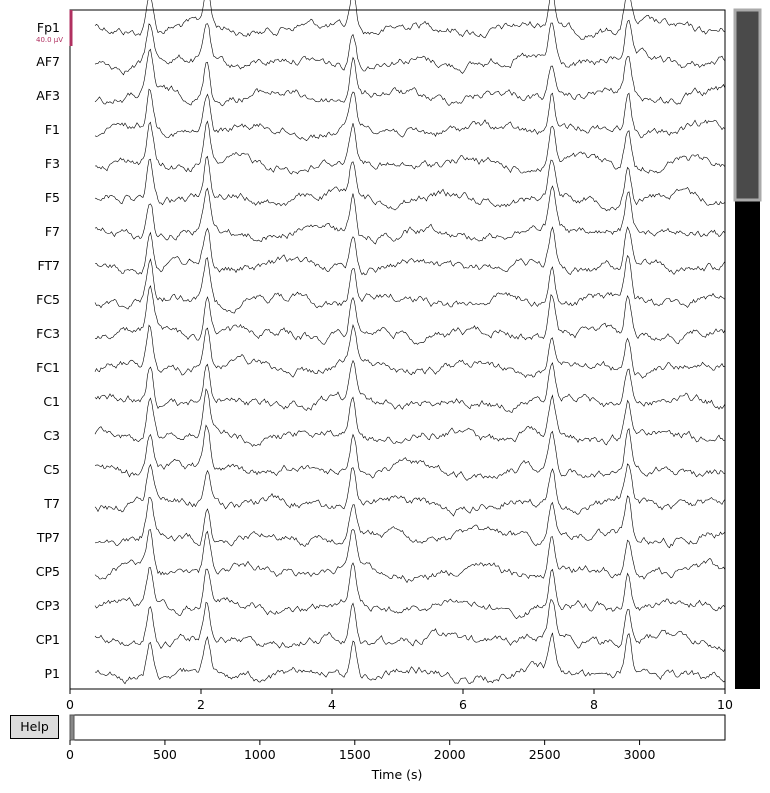  I want to click on channel-label: C1, so click(51, 401).